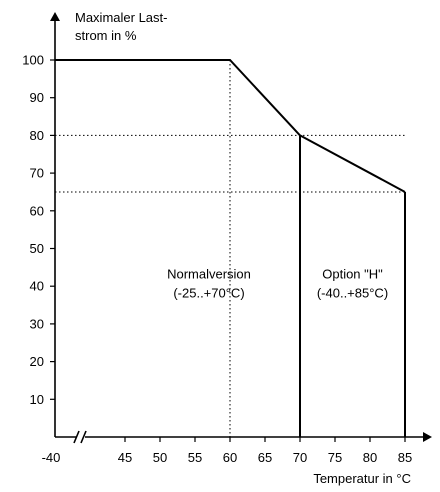 This screenshot has height=492, width=440. What do you see at coordinates (300, 457) in the screenshot?
I see `x-tick-label-70: 70` at bounding box center [300, 457].